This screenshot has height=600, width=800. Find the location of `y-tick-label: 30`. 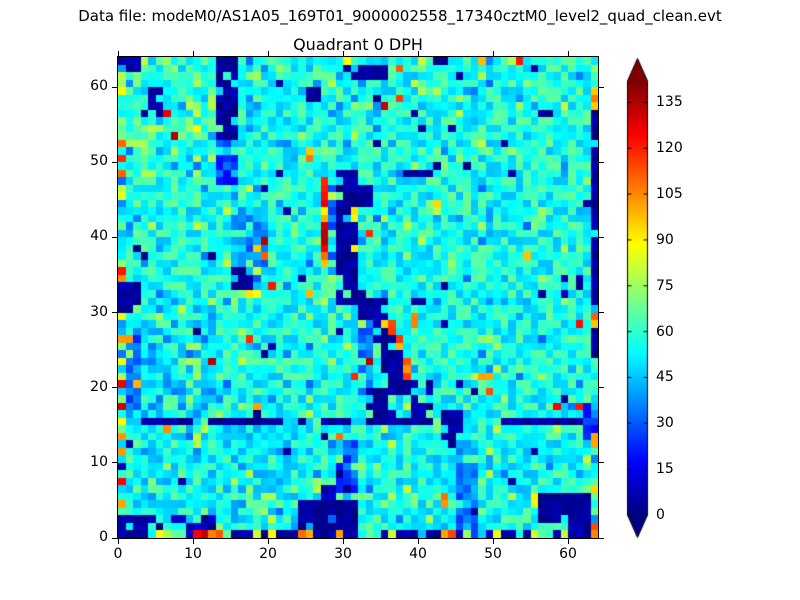

y-tick-label: 30 is located at coordinates (99, 311).